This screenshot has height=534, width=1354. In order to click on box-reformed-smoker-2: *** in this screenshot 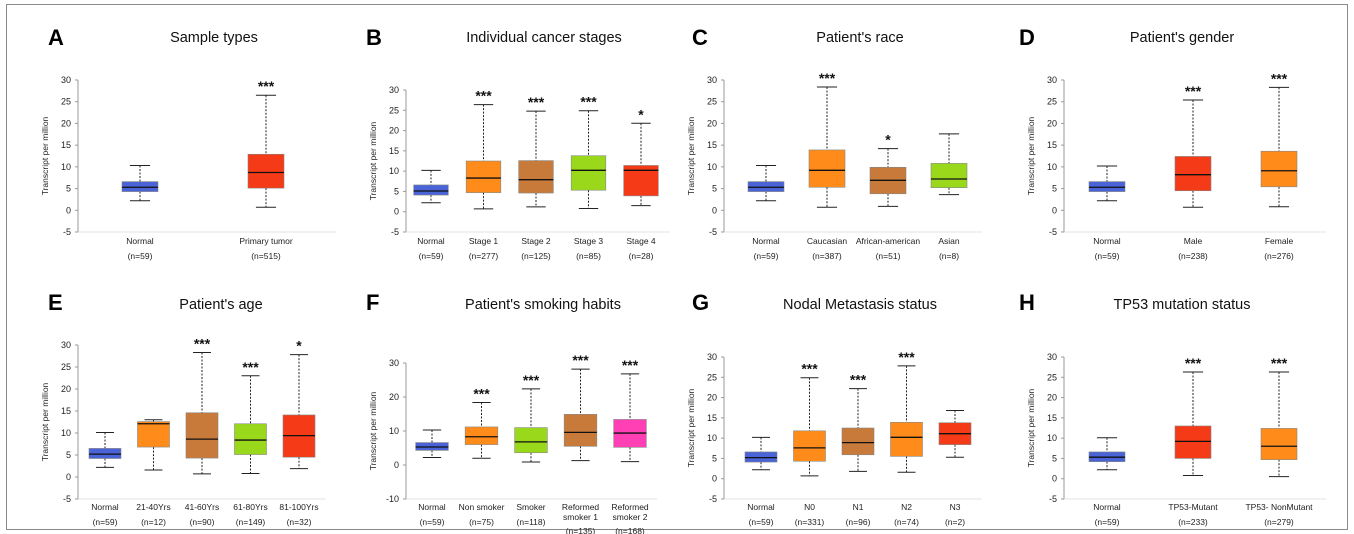, I will do `click(630, 410)`.